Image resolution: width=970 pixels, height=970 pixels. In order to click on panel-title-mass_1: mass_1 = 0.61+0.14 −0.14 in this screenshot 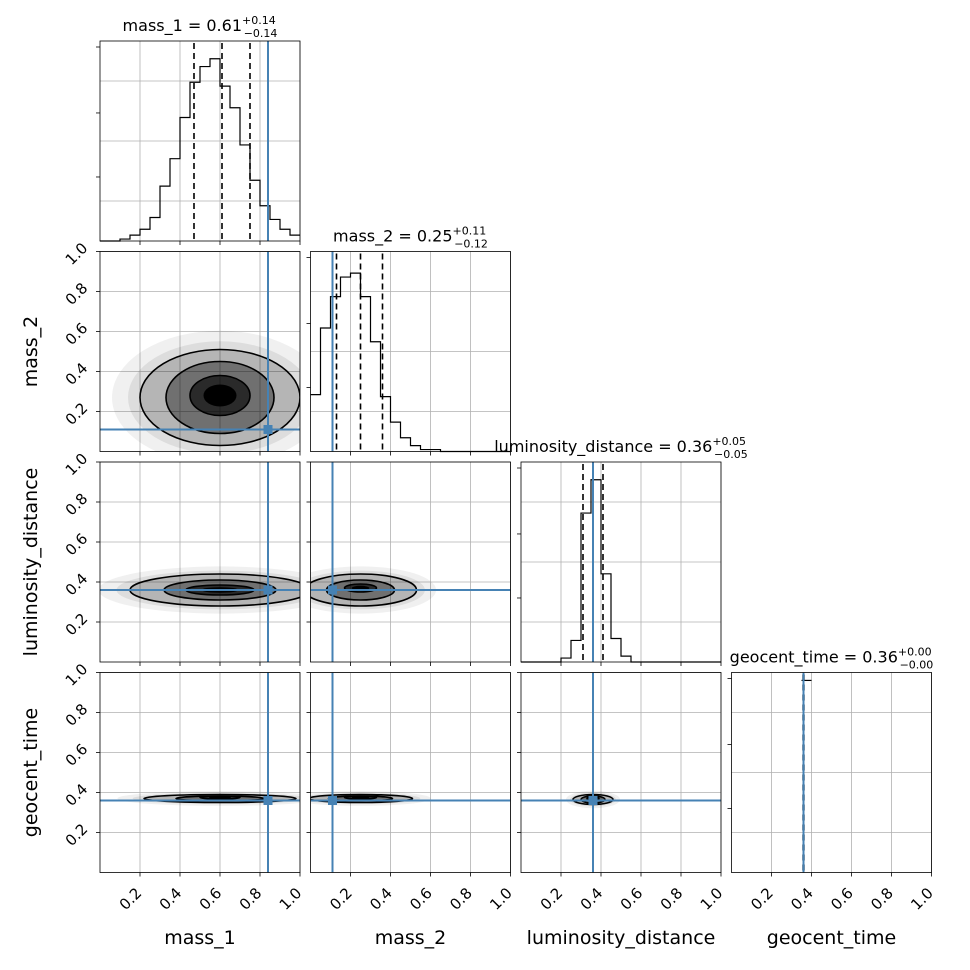, I will do `click(200, 27)`.